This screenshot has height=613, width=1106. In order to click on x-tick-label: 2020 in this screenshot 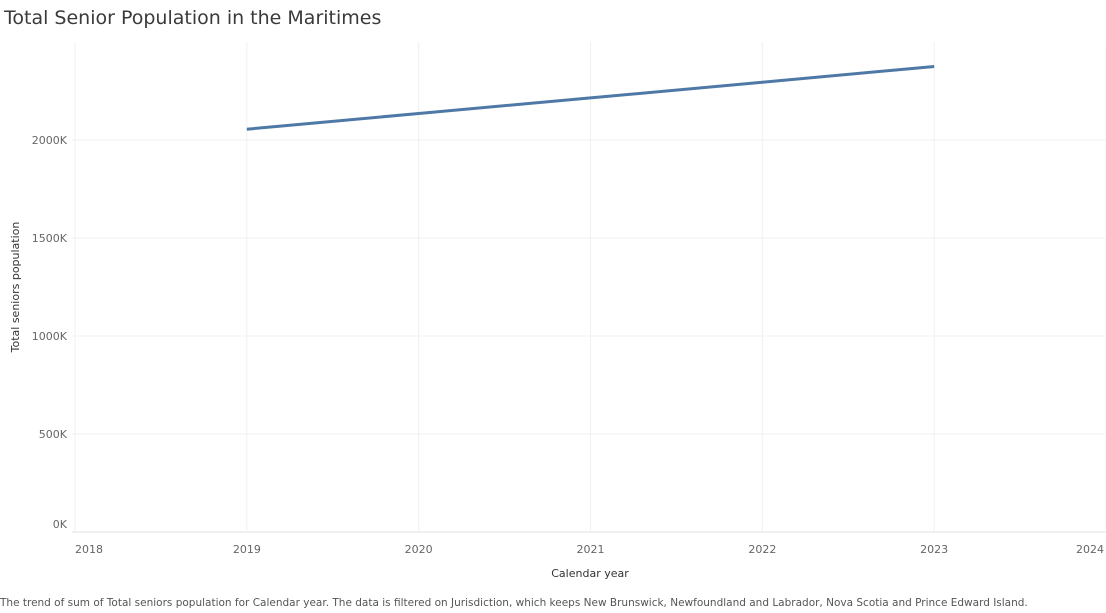, I will do `click(419, 549)`.